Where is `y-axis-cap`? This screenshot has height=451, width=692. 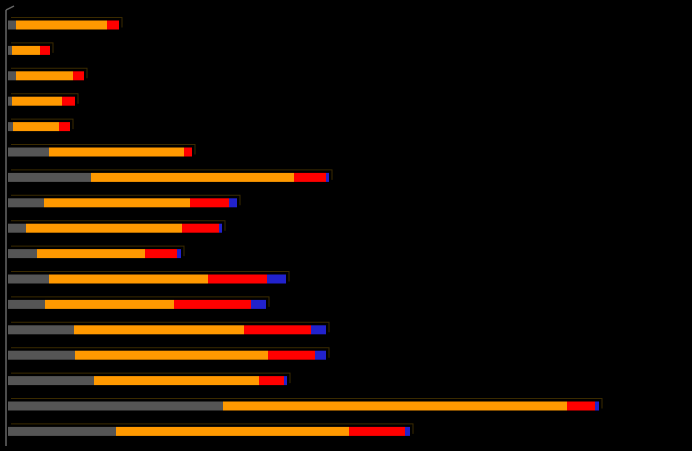 y-axis-cap is located at coordinates (10, 8).